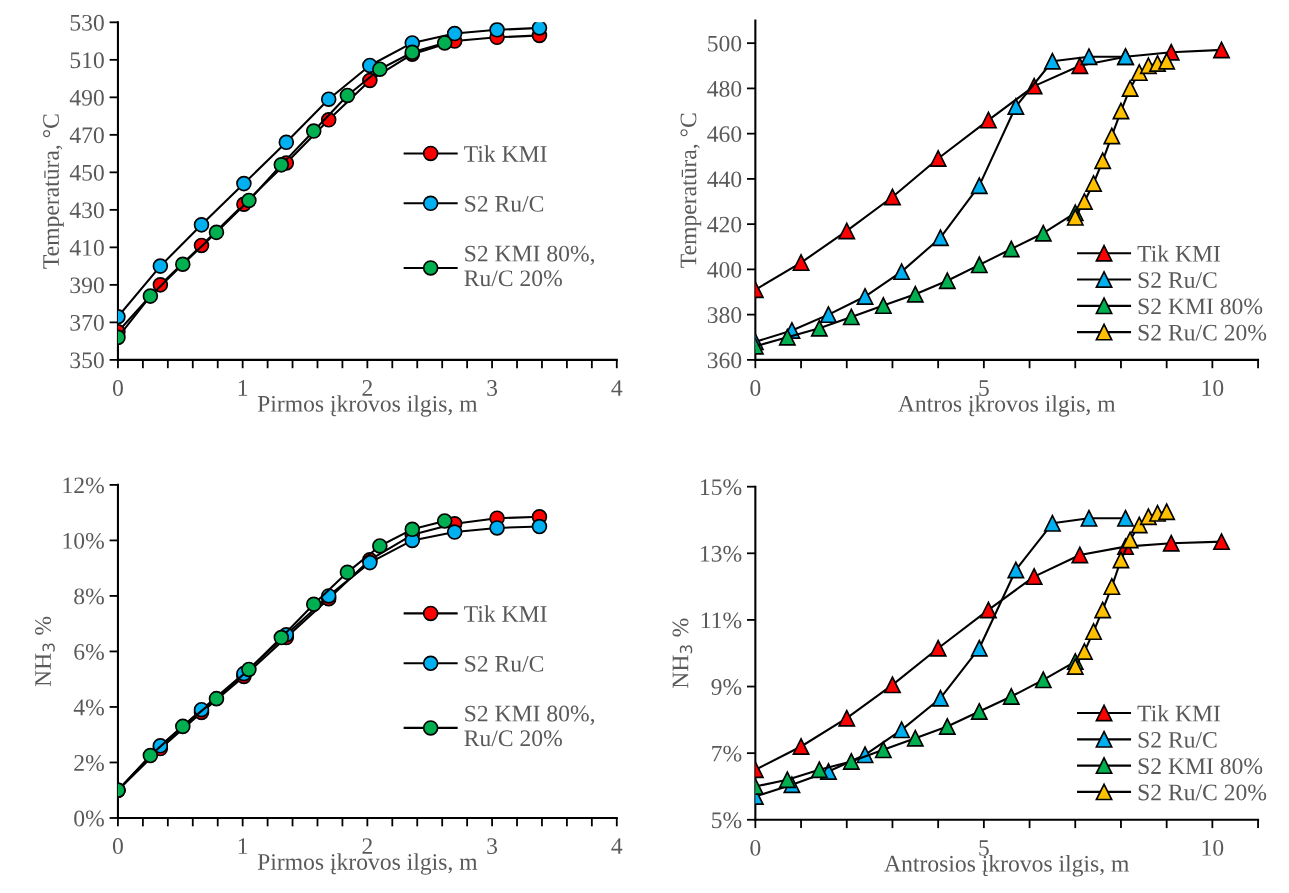 This screenshot has width=1289, height=893. Describe the element at coordinates (89, 651) in the screenshot. I see `y-tick-label: 6%` at that location.